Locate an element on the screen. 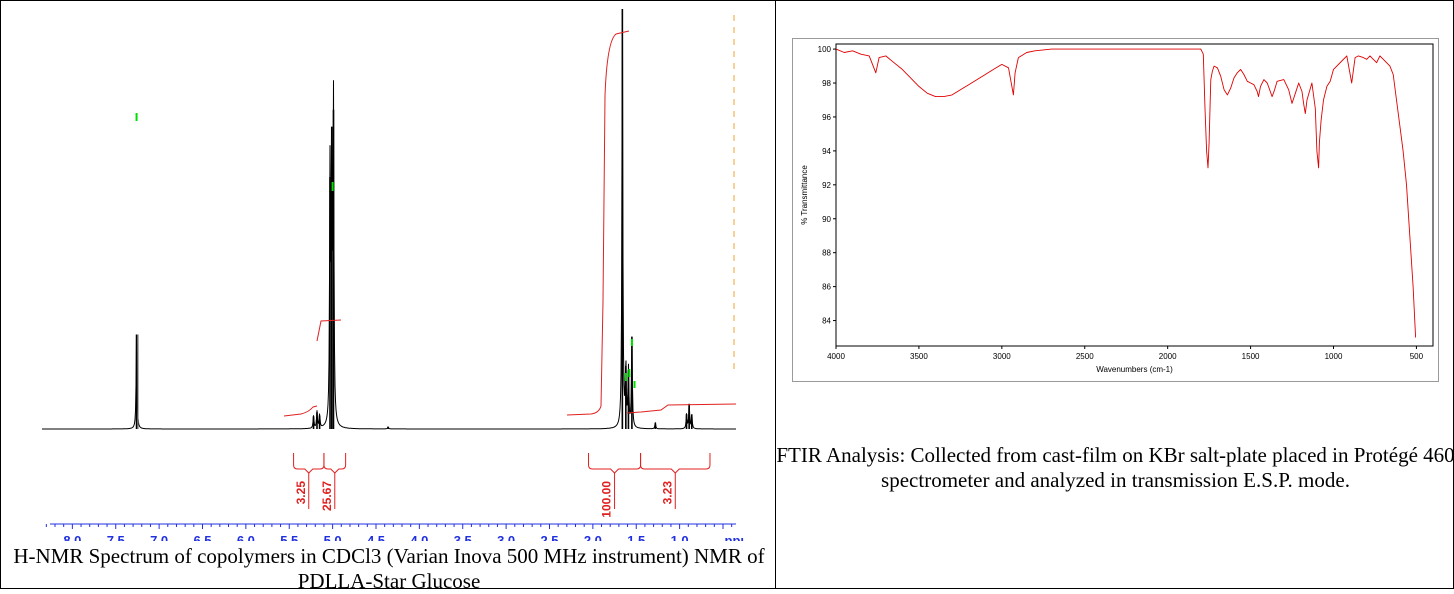 The height and width of the screenshot is (594, 1454). ftir-y-tick-label: 92 is located at coordinates (826, 185).